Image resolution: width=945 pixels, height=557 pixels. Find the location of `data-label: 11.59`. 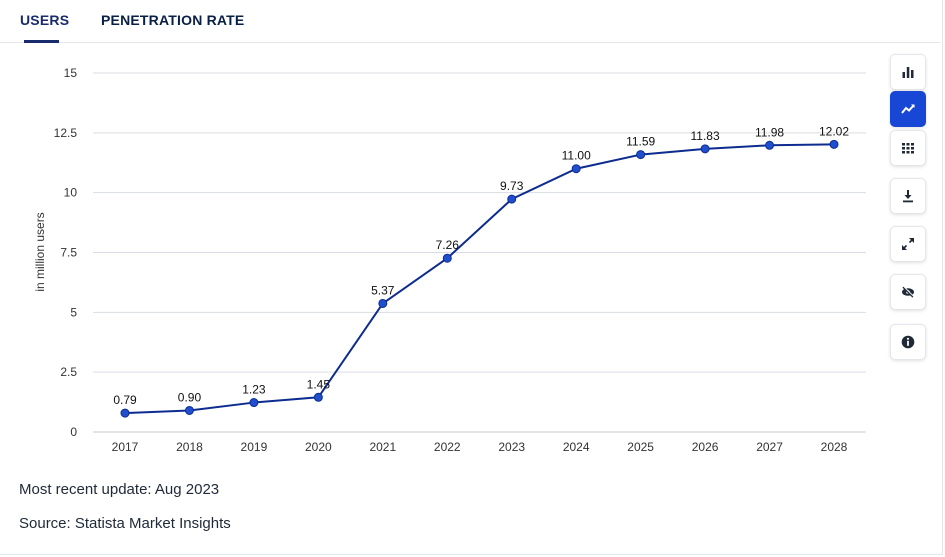

data-label: 11.59 is located at coordinates (640, 142).